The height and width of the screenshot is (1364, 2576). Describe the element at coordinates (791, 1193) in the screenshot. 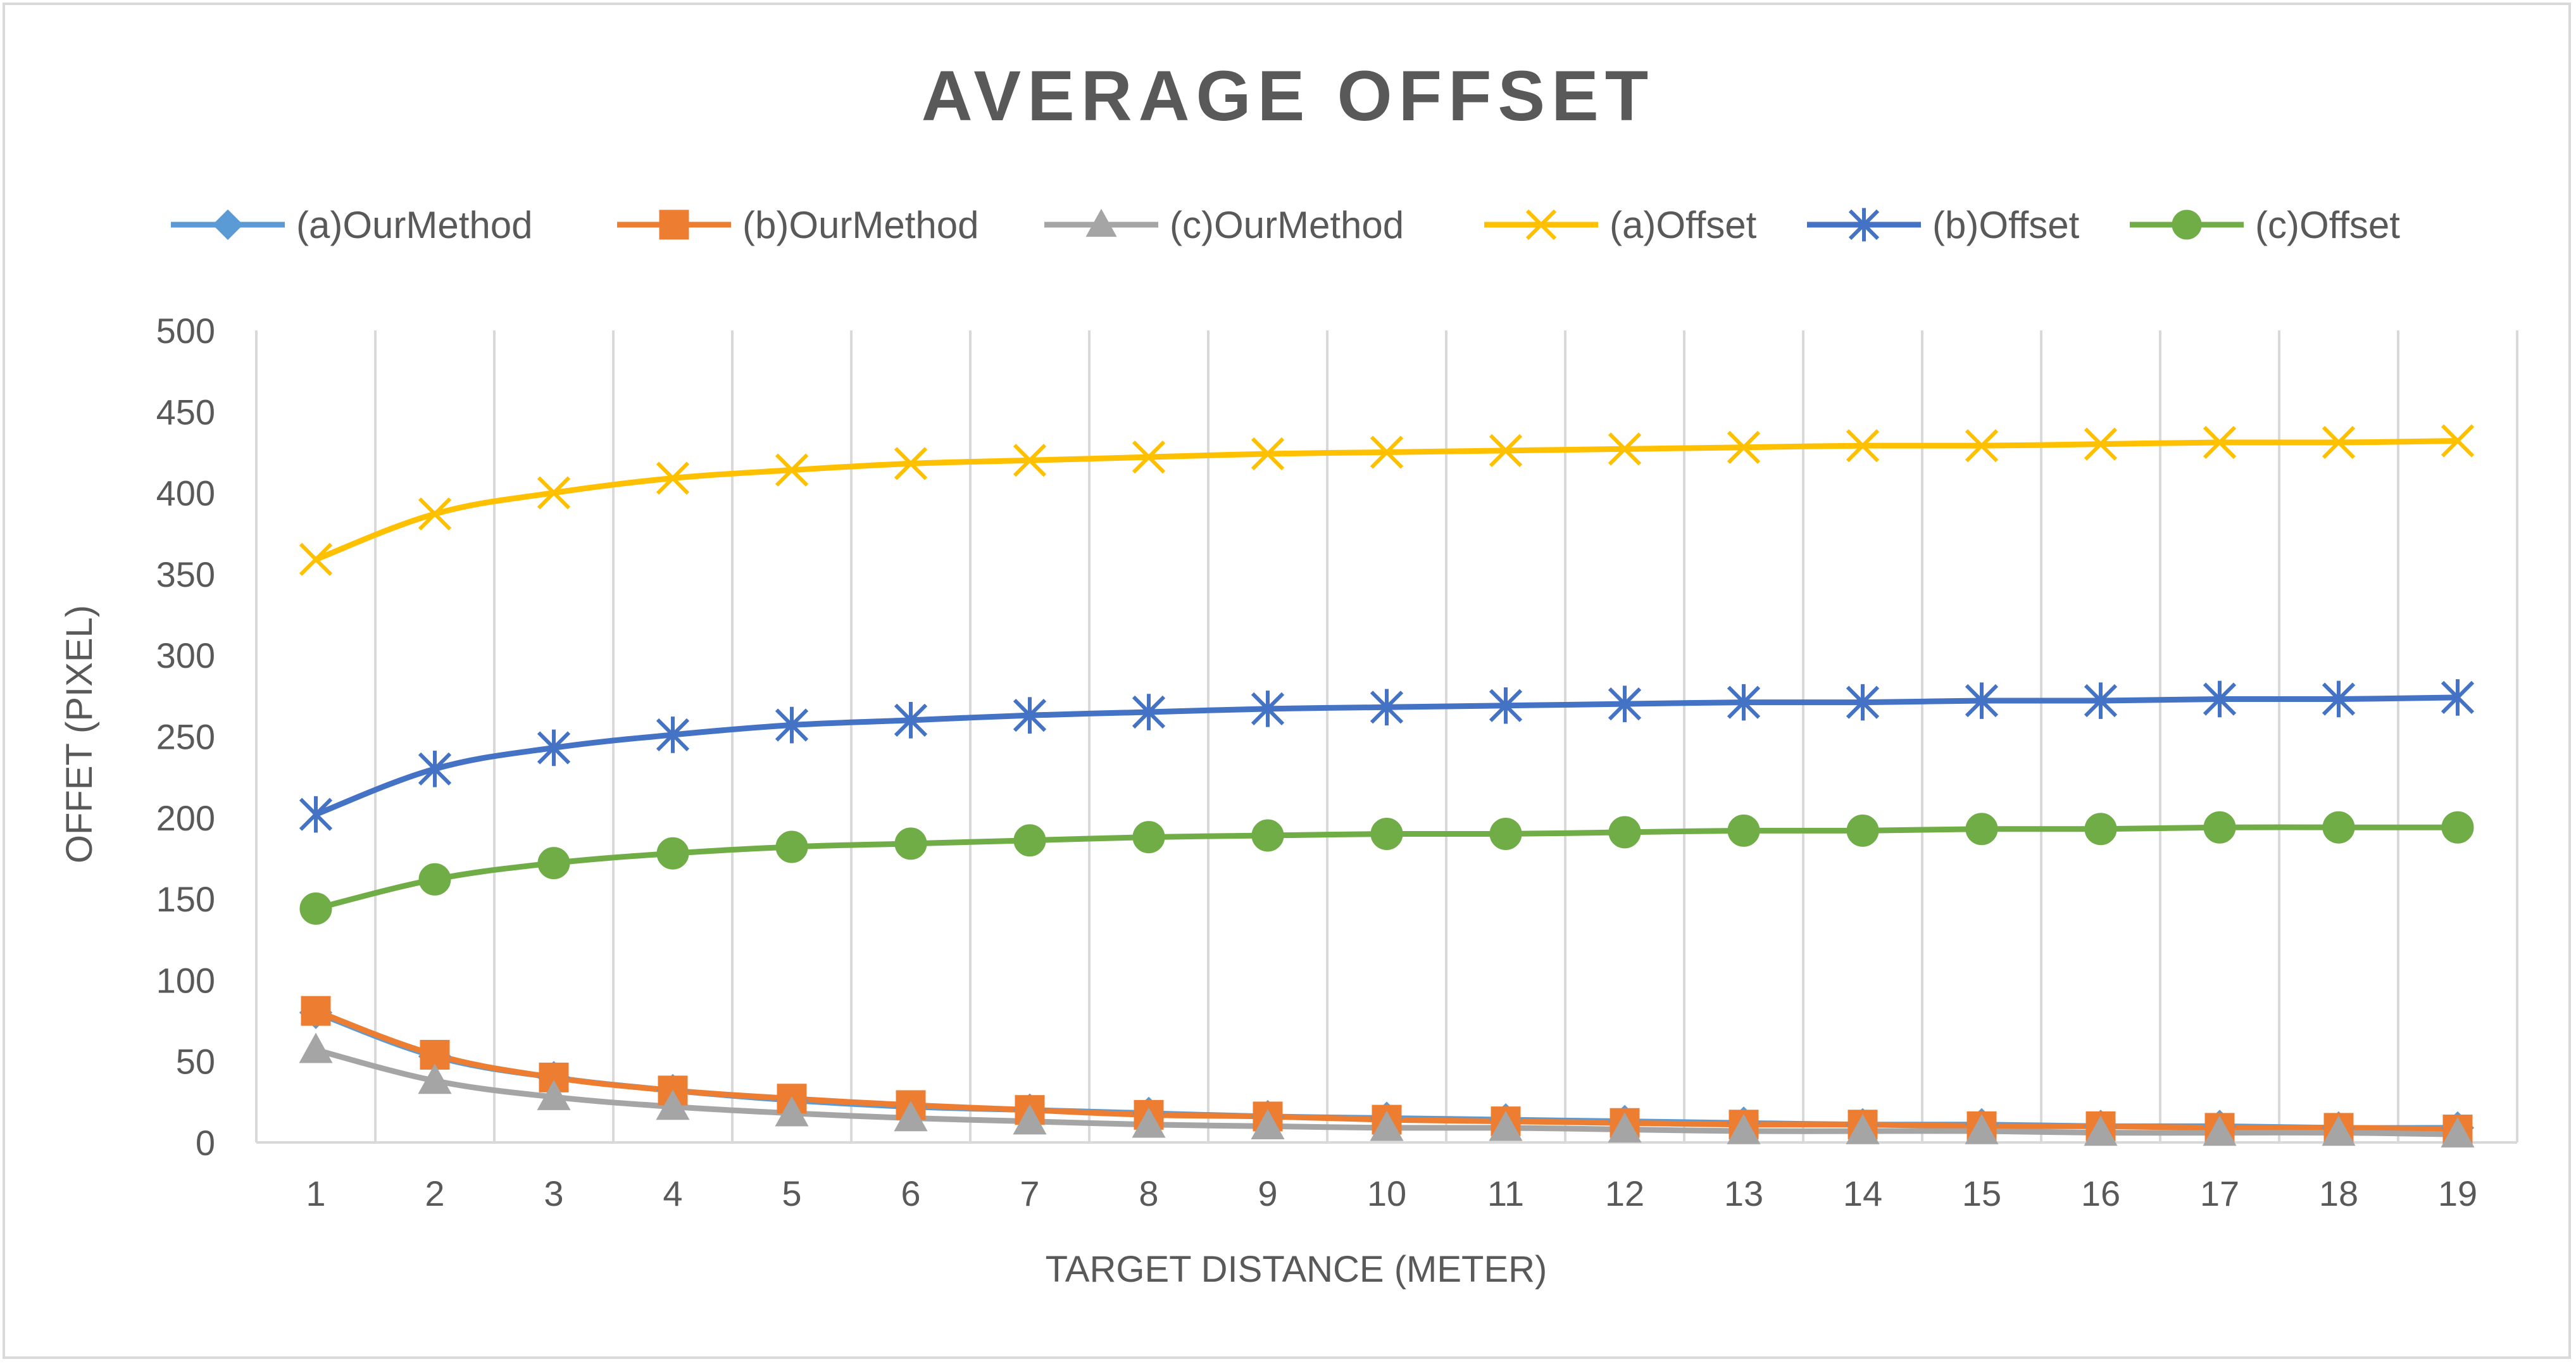

I see `x-tick-label: 5` at that location.